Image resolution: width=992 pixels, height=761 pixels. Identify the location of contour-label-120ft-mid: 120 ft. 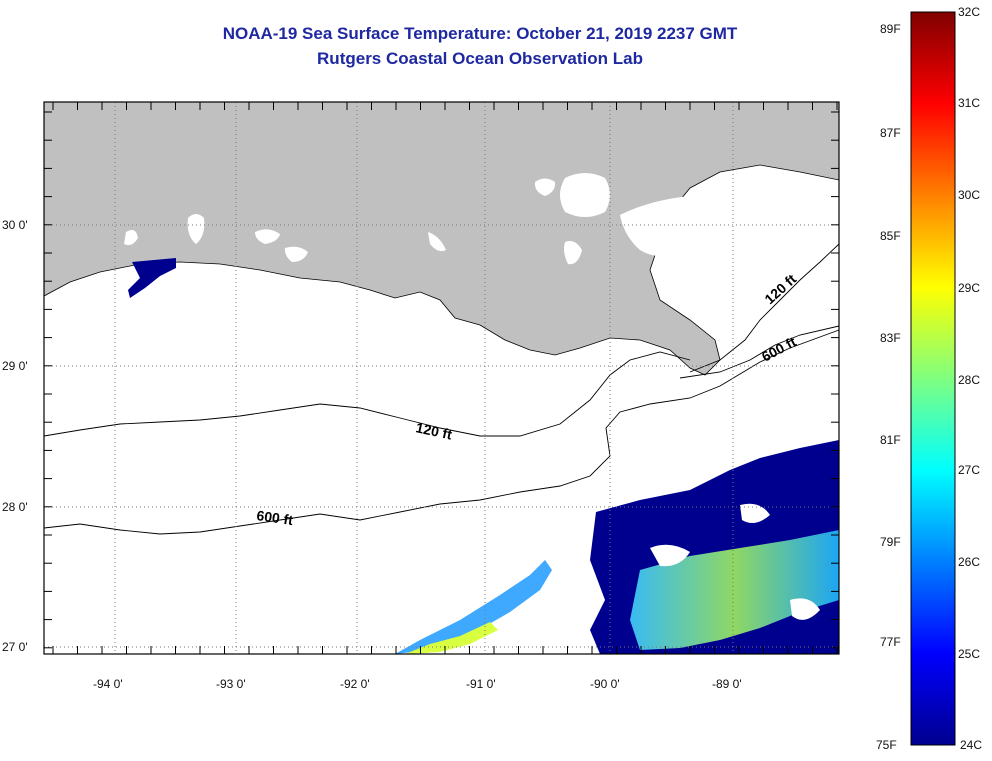
(433, 430).